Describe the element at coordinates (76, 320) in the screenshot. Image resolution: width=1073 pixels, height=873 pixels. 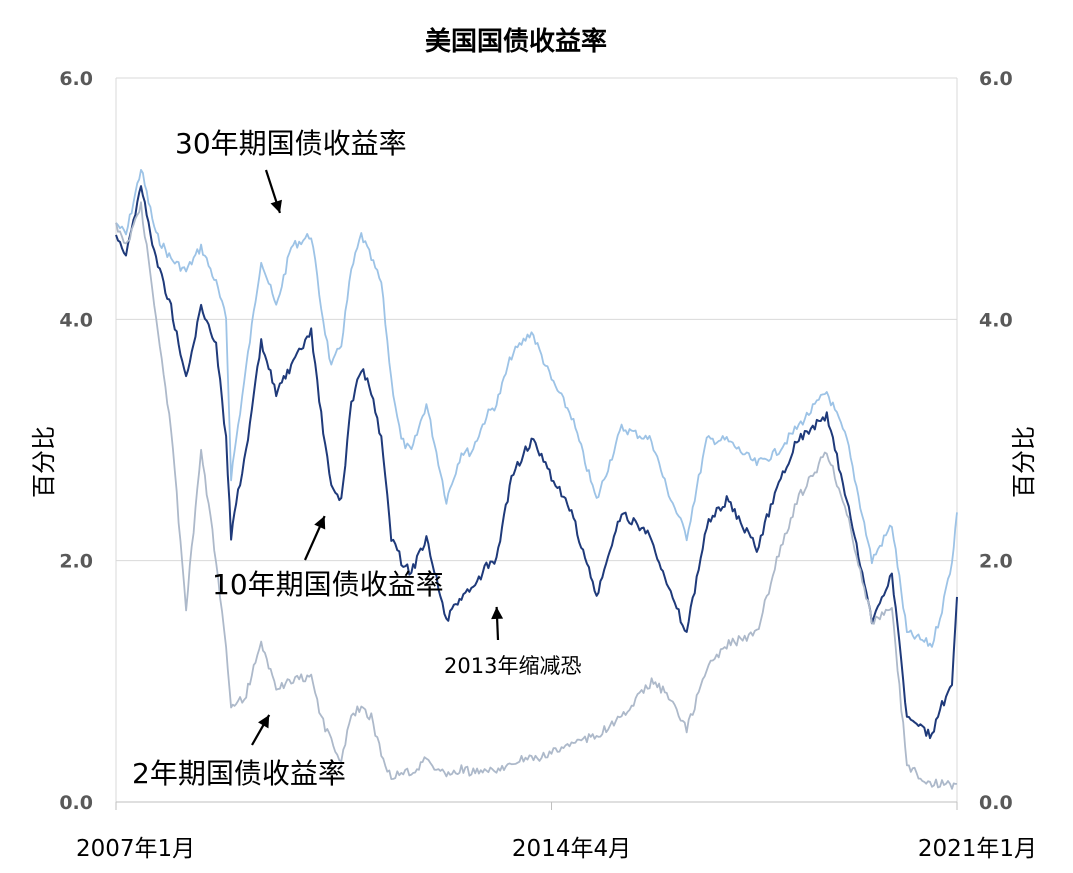
I see `y-tick-left-2: 4.0` at that location.